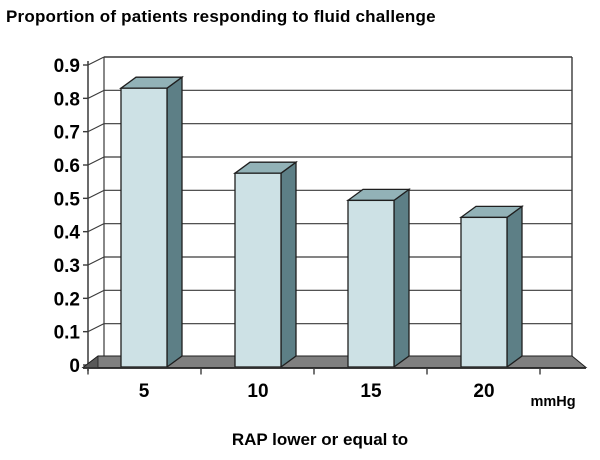 The image size is (600, 460). Describe the element at coordinates (320, 439) in the screenshot. I see `x-axis-title-text: RAP lower or equal to` at that location.